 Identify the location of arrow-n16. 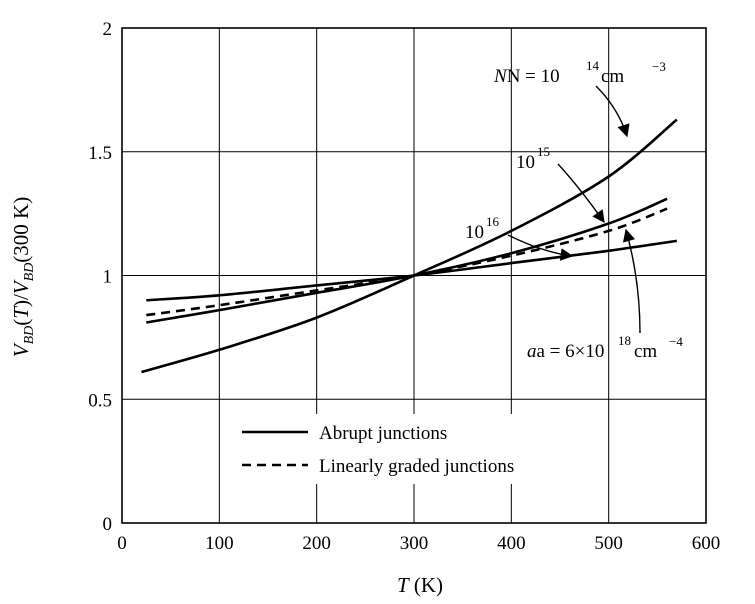
(540, 247).